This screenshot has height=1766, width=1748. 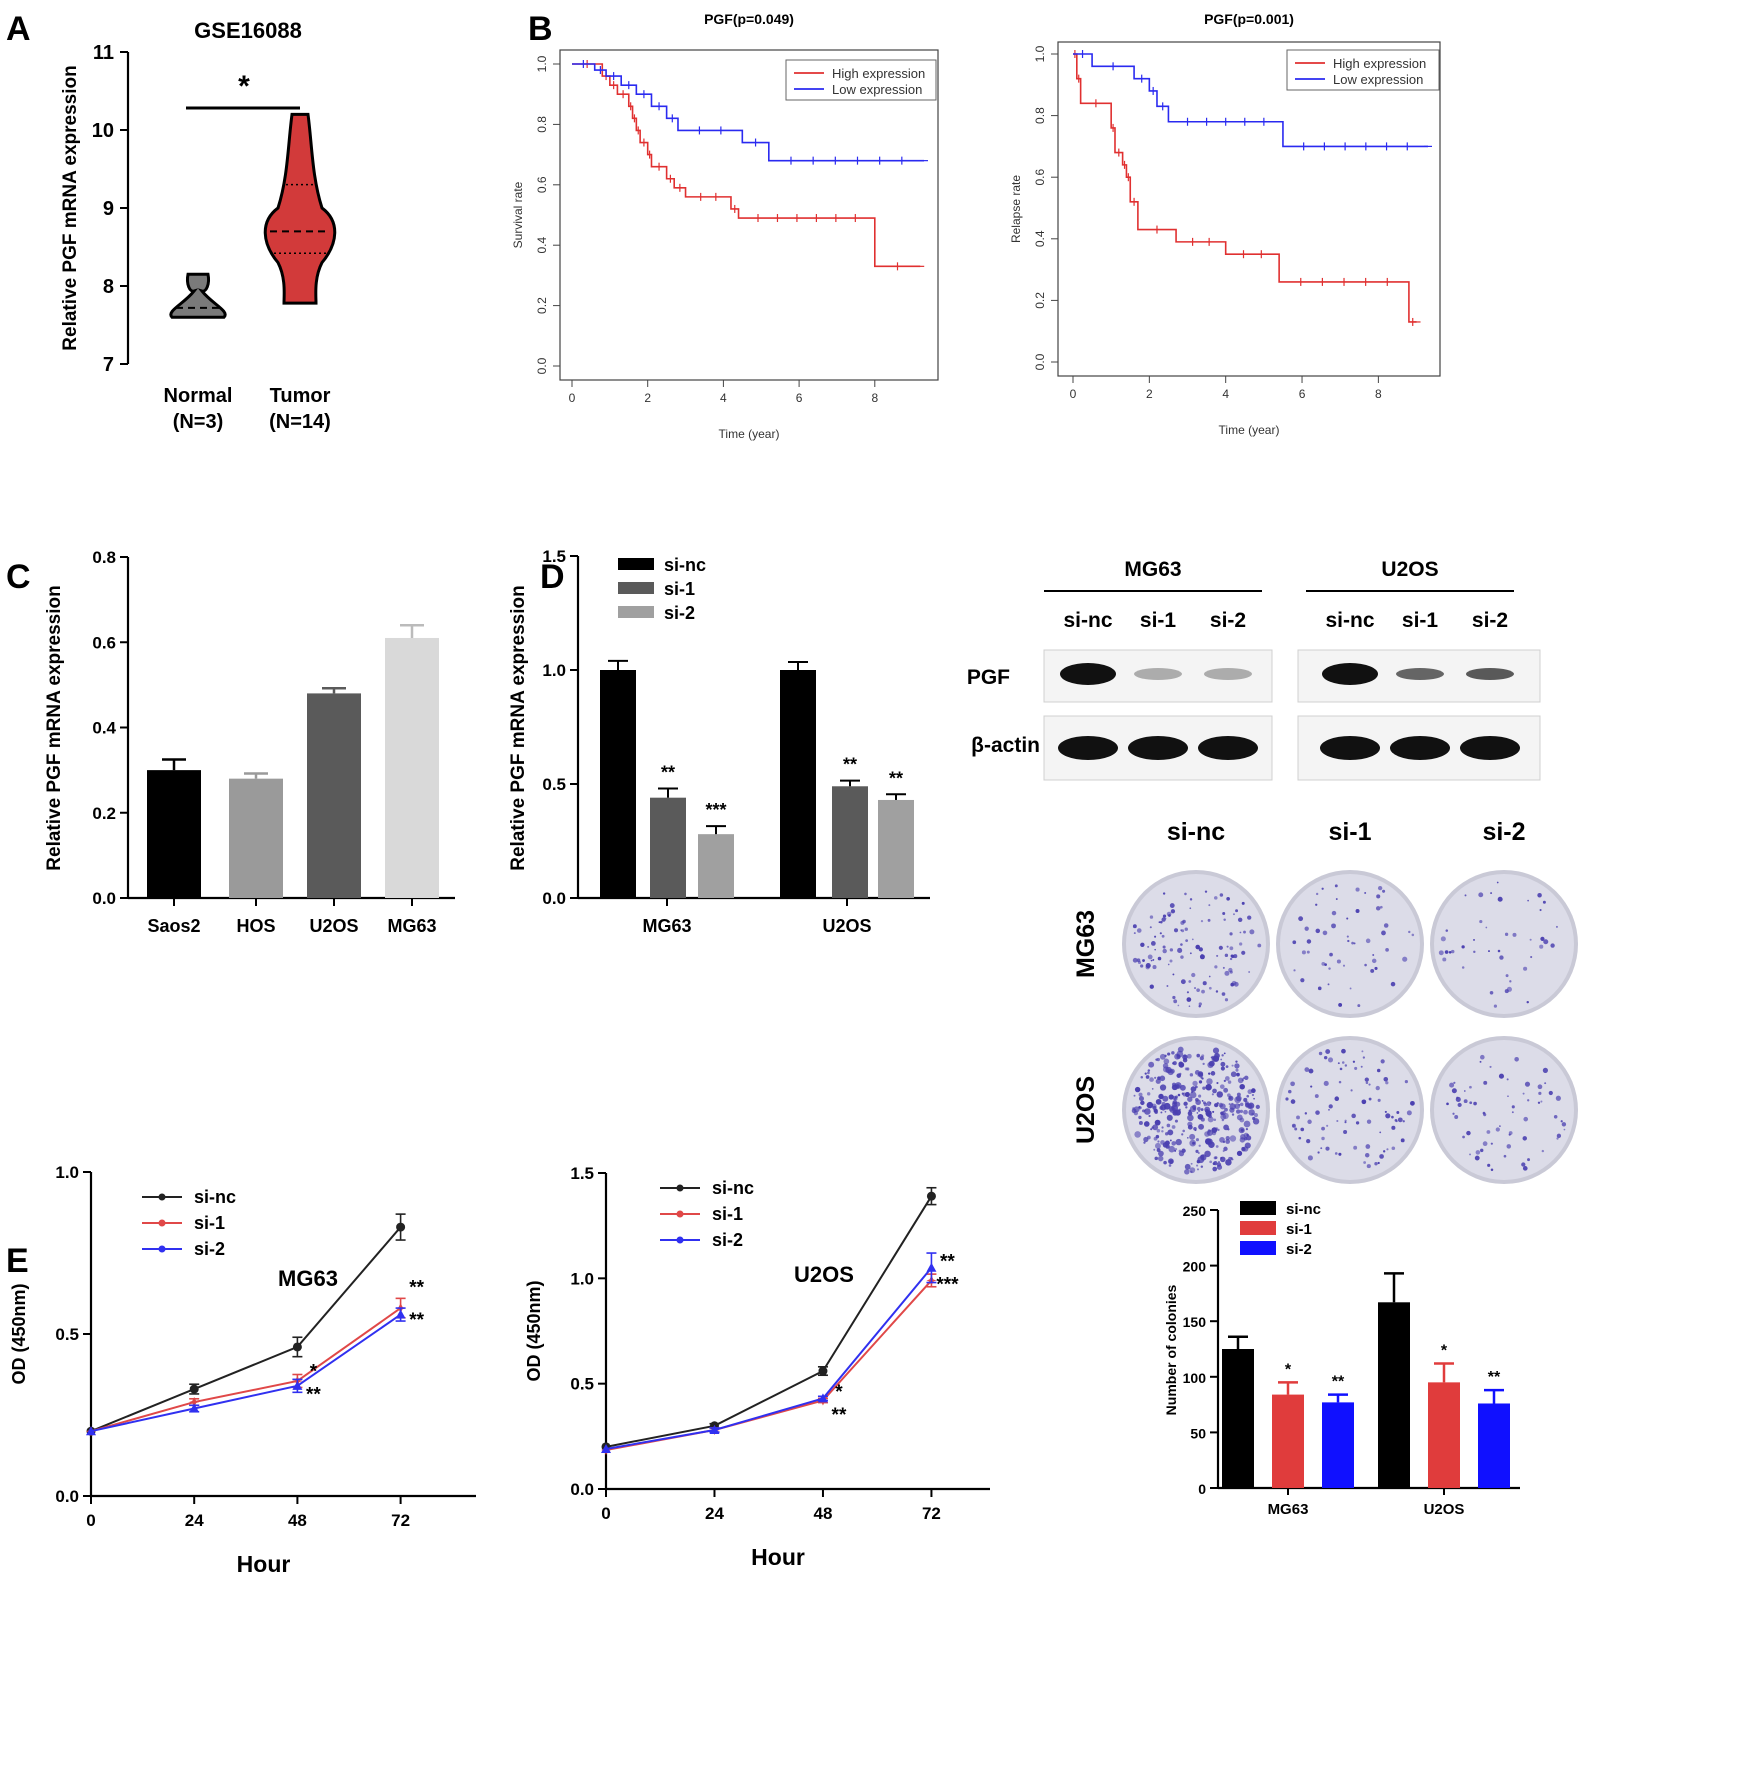 What do you see at coordinates (931, 1513) in the screenshot?
I see `growth-u2os-xtick-label: 72` at bounding box center [931, 1513].